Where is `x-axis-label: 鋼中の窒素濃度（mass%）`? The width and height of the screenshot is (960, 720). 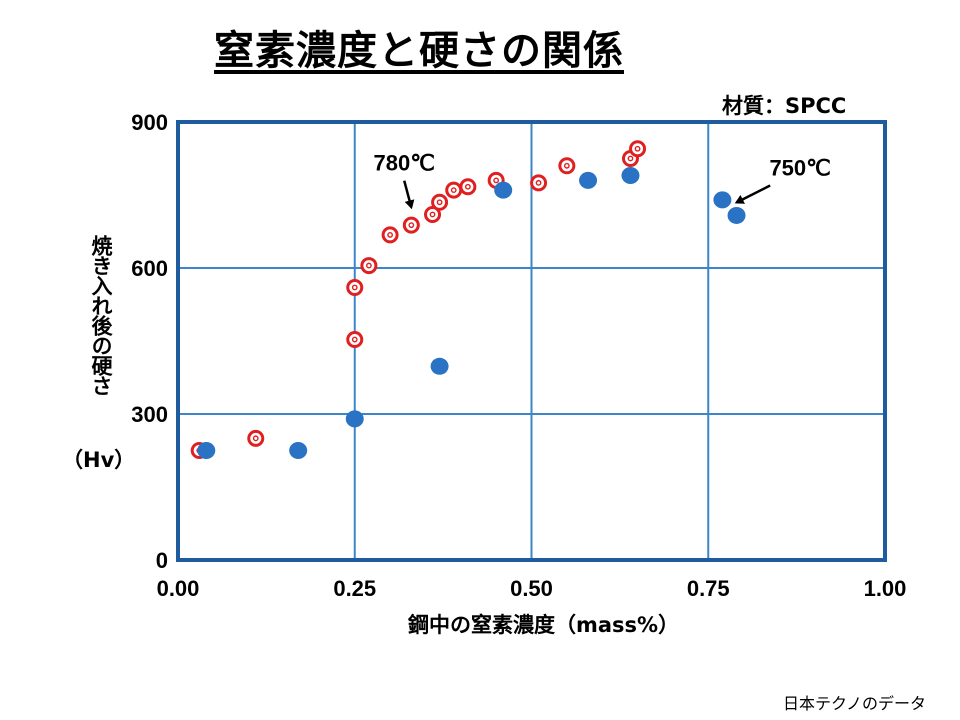
x-axis-label: 鋼中の窒素濃度（mass%） is located at coordinates (544, 625).